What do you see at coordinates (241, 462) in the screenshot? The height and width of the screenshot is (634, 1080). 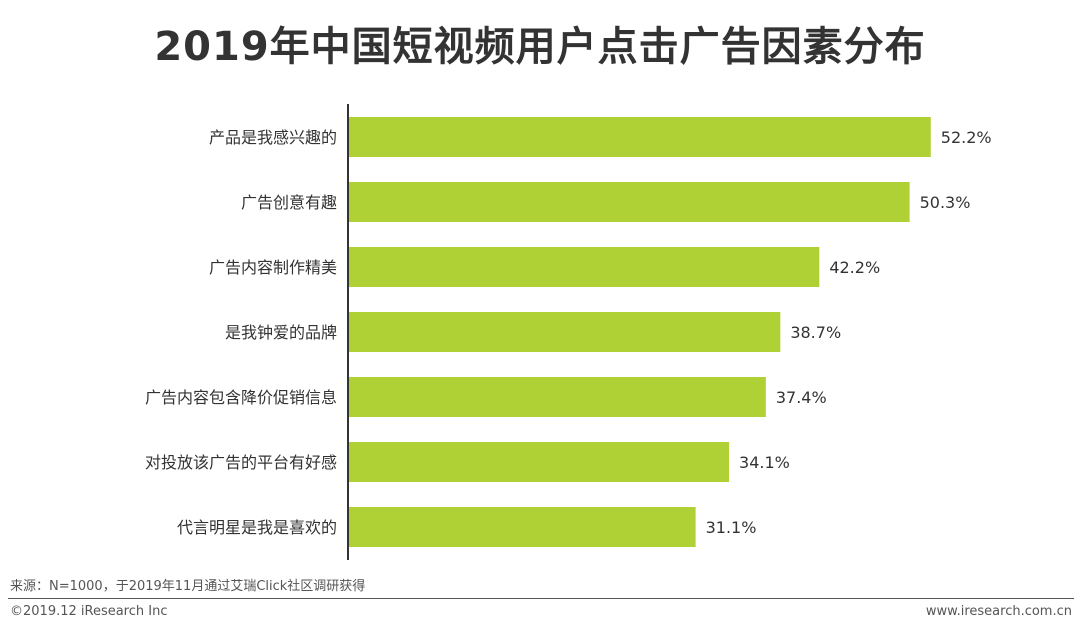 I see `category-label-6: 对投放该广告的平台有好感` at bounding box center [241, 462].